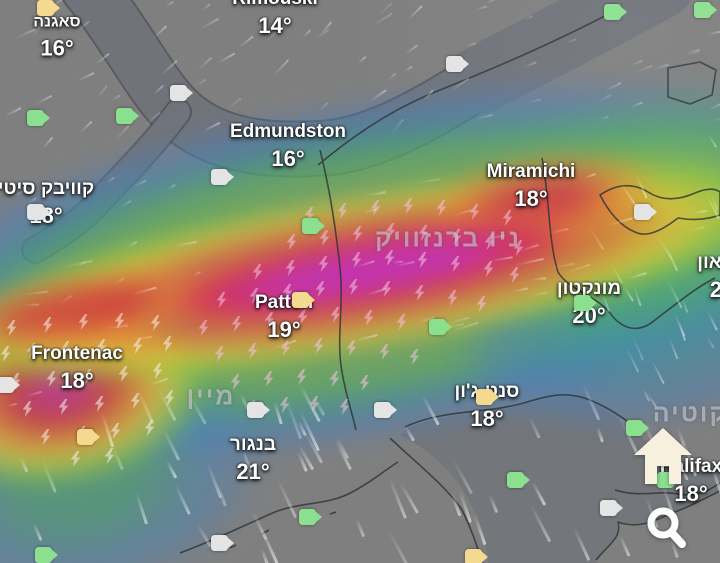 The width and height of the screenshot is (720, 563). What do you see at coordinates (521, 411) in the screenshot?
I see `fundy-north-coast` at bounding box center [521, 411].